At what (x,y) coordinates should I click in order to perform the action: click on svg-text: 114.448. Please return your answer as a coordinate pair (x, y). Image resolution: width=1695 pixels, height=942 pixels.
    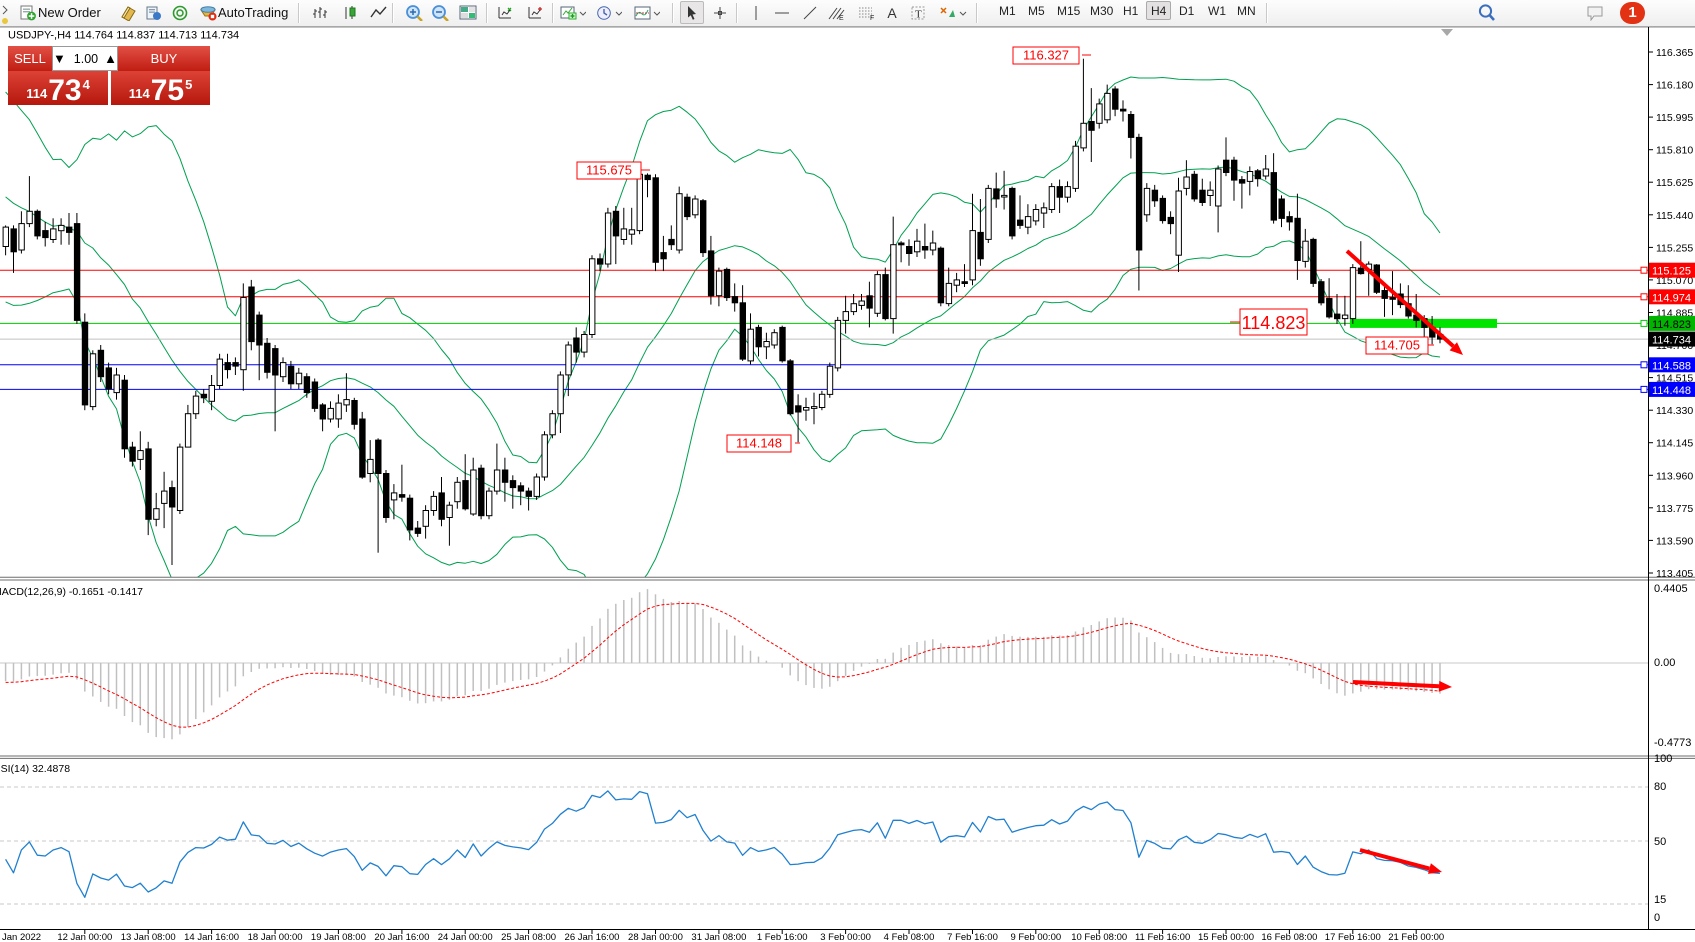
    Looking at the image, I should click on (1671, 391).